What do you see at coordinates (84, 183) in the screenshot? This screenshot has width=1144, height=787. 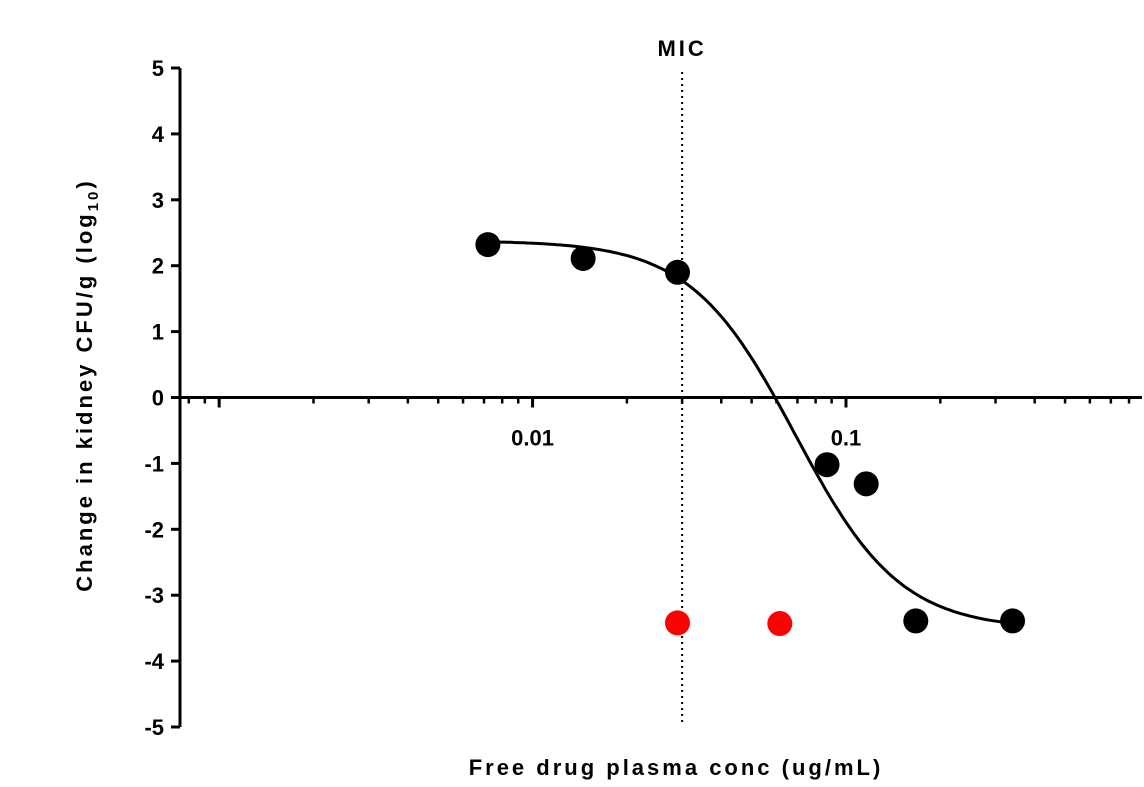 I see `y-axis-title-close: )` at bounding box center [84, 183].